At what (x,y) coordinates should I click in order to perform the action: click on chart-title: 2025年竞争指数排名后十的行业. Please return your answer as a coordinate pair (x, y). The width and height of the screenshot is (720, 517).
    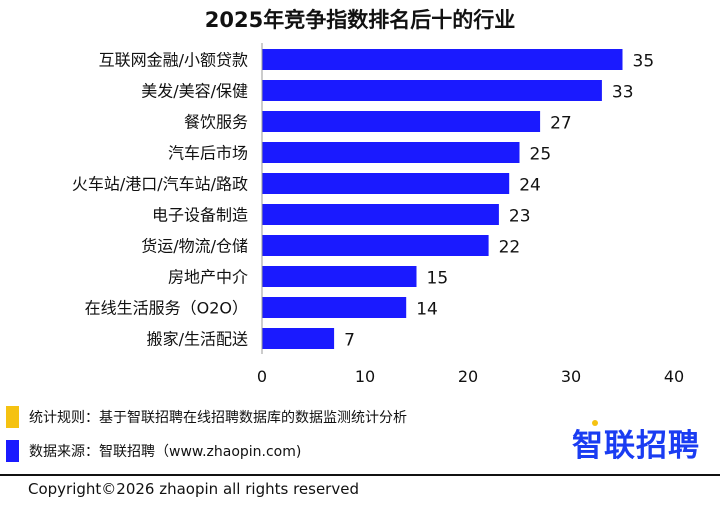
    Looking at the image, I should click on (360, 20).